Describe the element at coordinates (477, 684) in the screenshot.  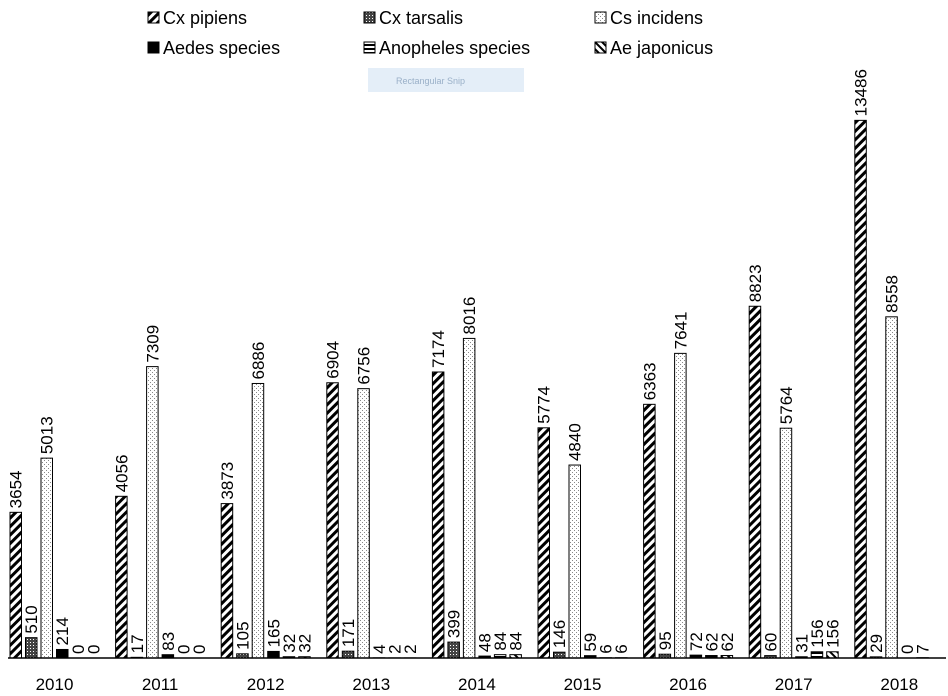
I see `x-tick-label: 2014` at that location.